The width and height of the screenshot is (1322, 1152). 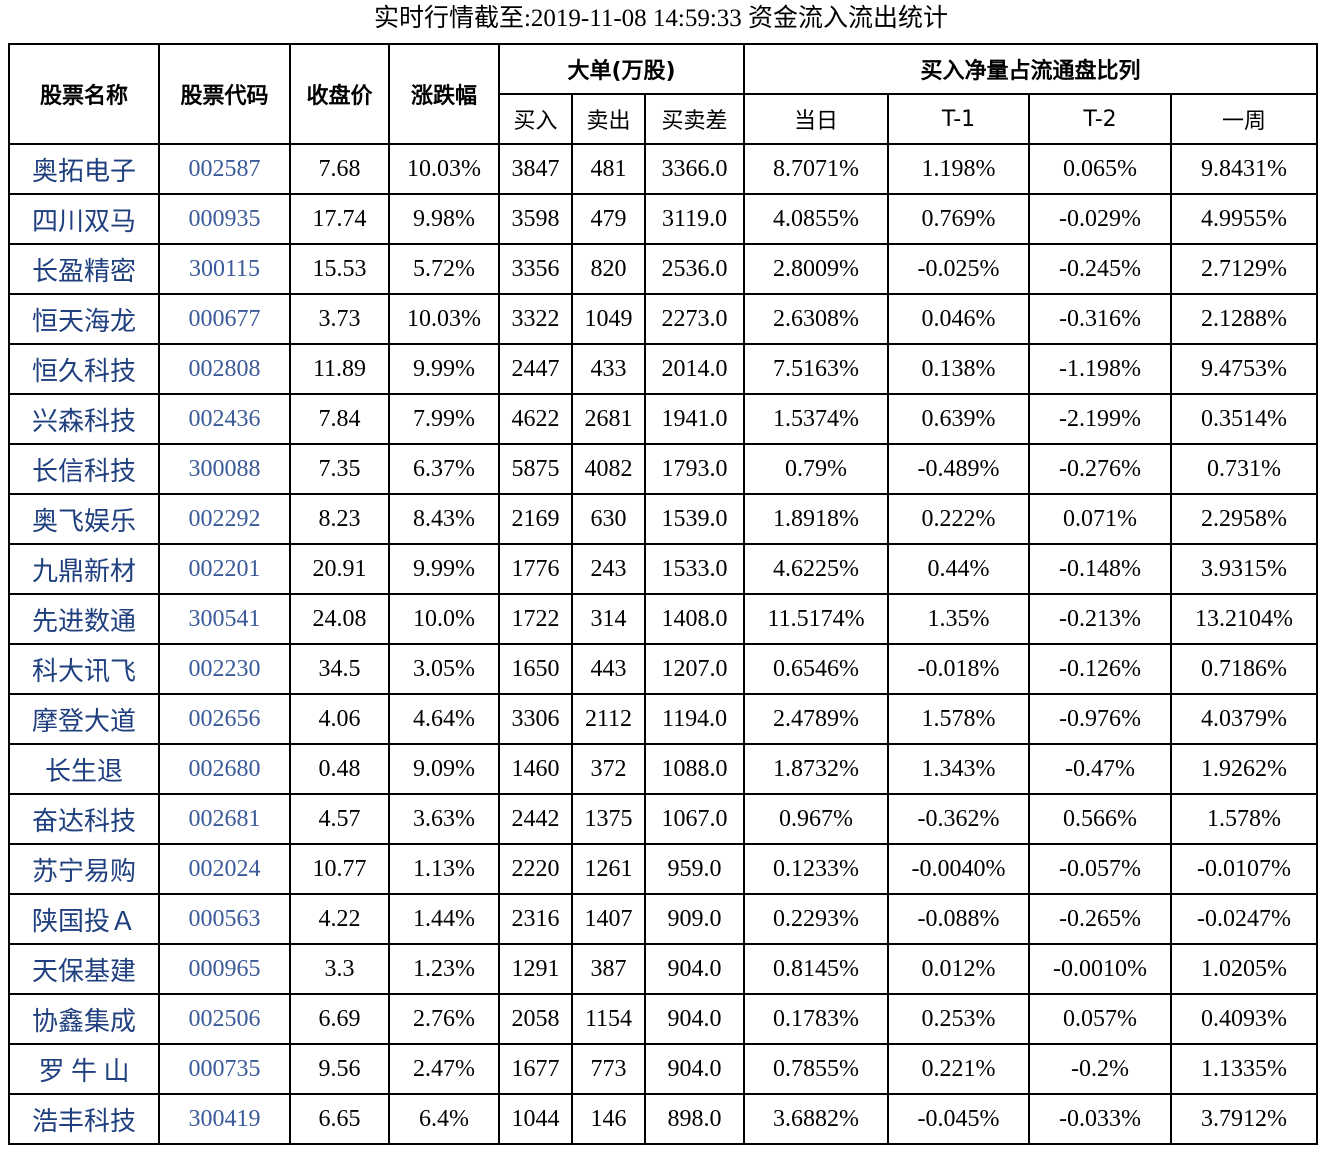 I want to click on cell: 2014.0, so click(x=694, y=369).